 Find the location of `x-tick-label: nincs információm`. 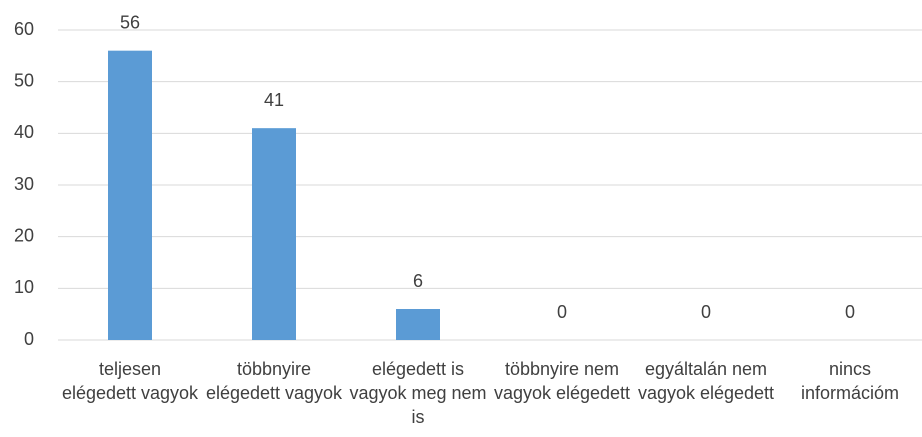

x-tick-label: nincs információm is located at coordinates (850, 381).